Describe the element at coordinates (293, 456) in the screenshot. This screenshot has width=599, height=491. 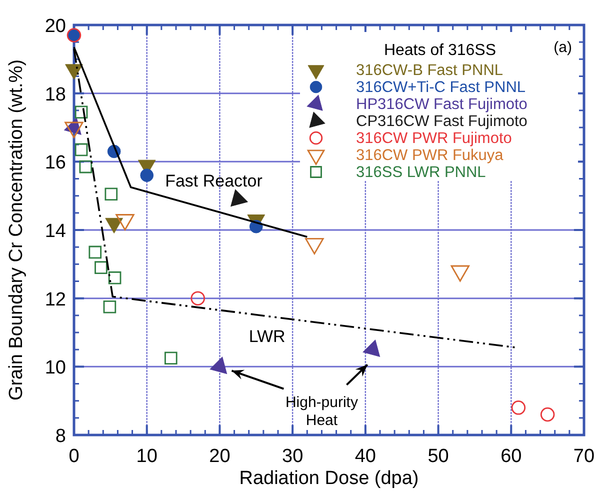
I see `x-tick-label: 30` at that location.